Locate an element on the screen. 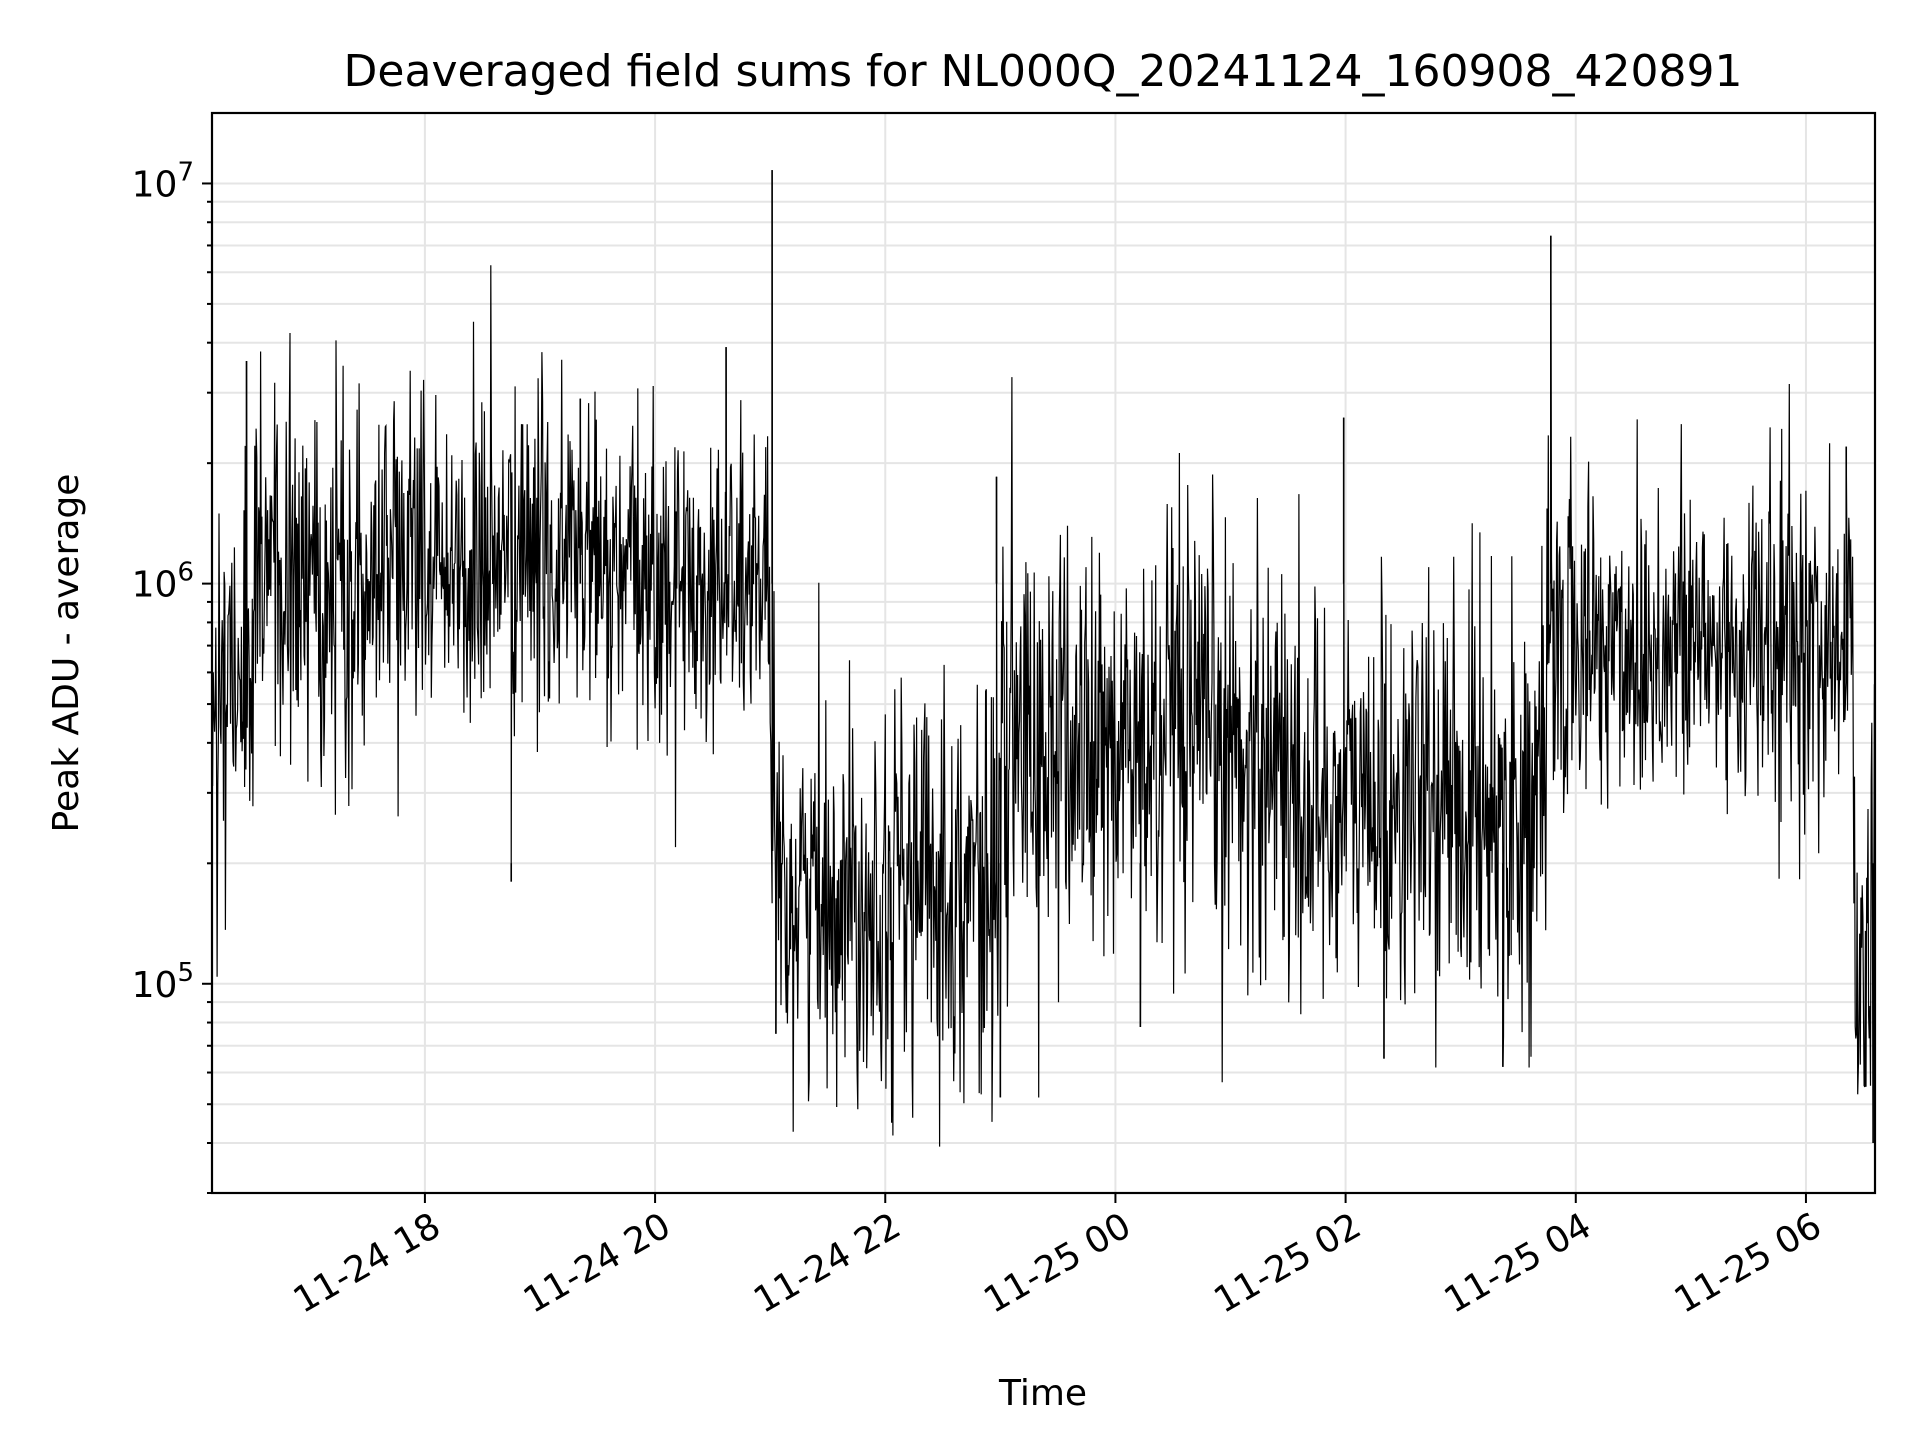 This screenshot has width=1920, height=1440. x-axis-label: Time is located at coordinates (1042, 1393).